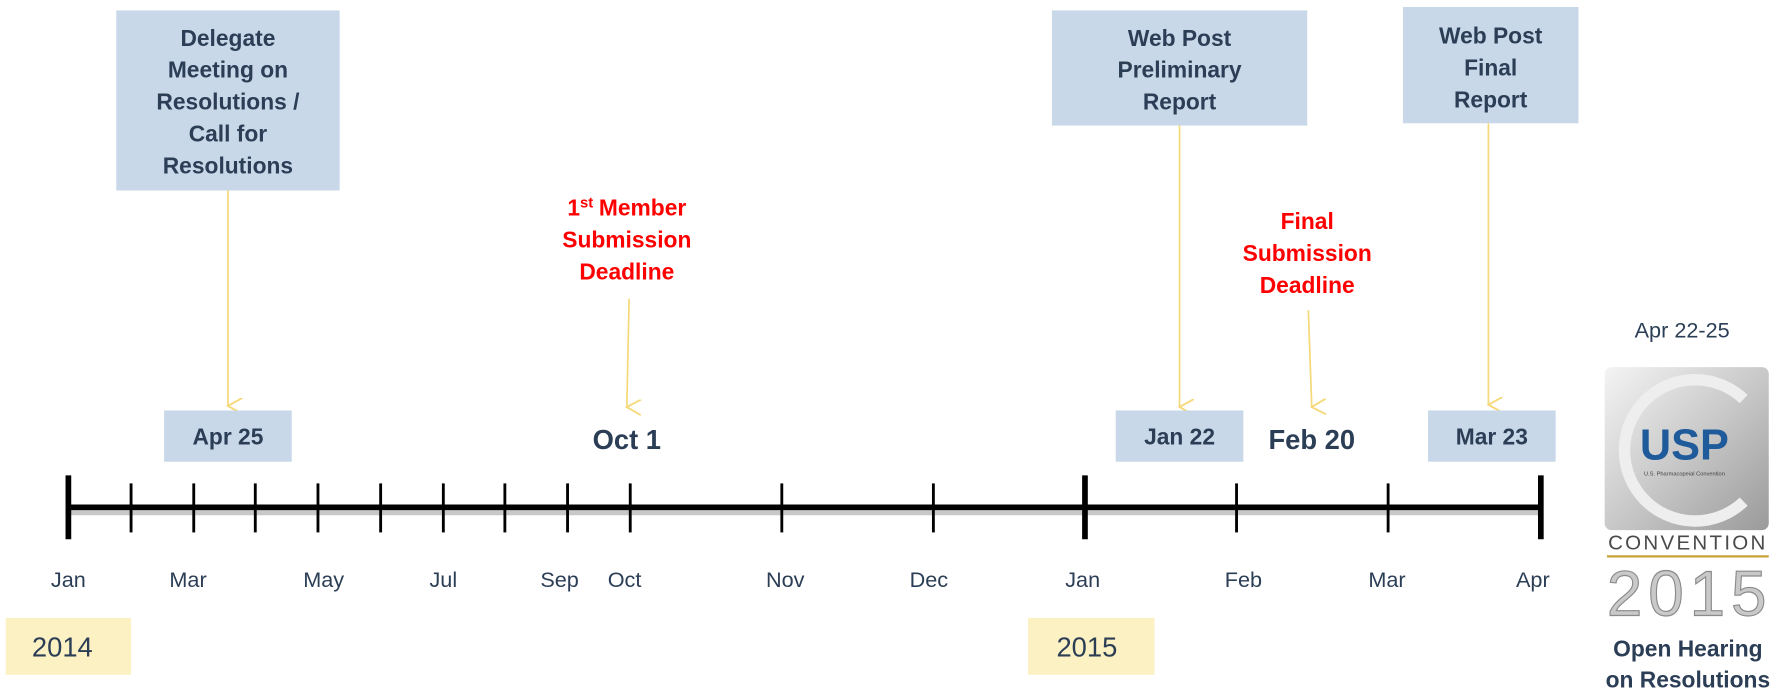  What do you see at coordinates (1687, 594) in the screenshot?
I see `logo-year: 2015` at bounding box center [1687, 594].